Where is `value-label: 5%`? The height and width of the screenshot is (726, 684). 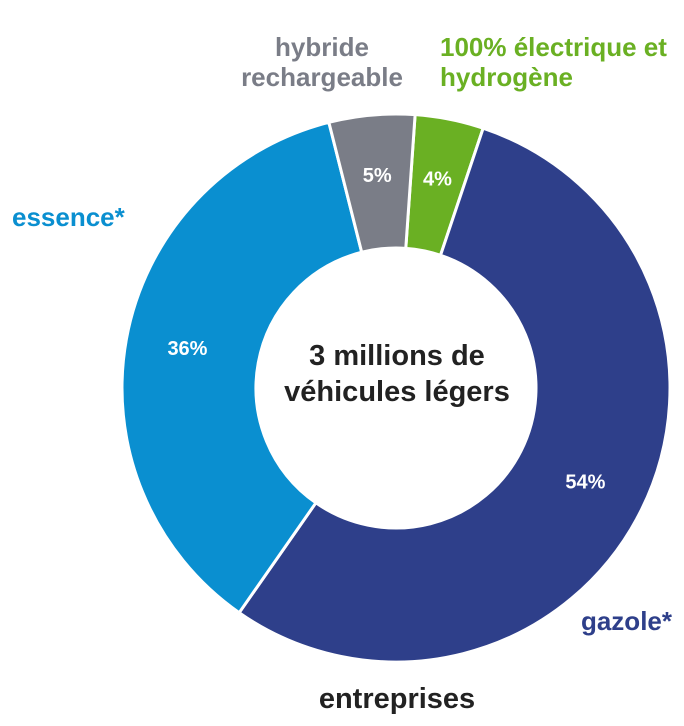
value-label: 5% is located at coordinates (377, 176).